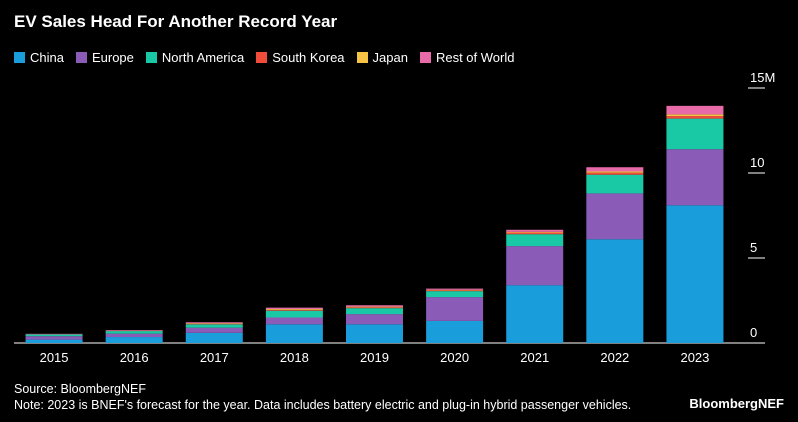  I want to click on bar-japan-2023, so click(695, 115).